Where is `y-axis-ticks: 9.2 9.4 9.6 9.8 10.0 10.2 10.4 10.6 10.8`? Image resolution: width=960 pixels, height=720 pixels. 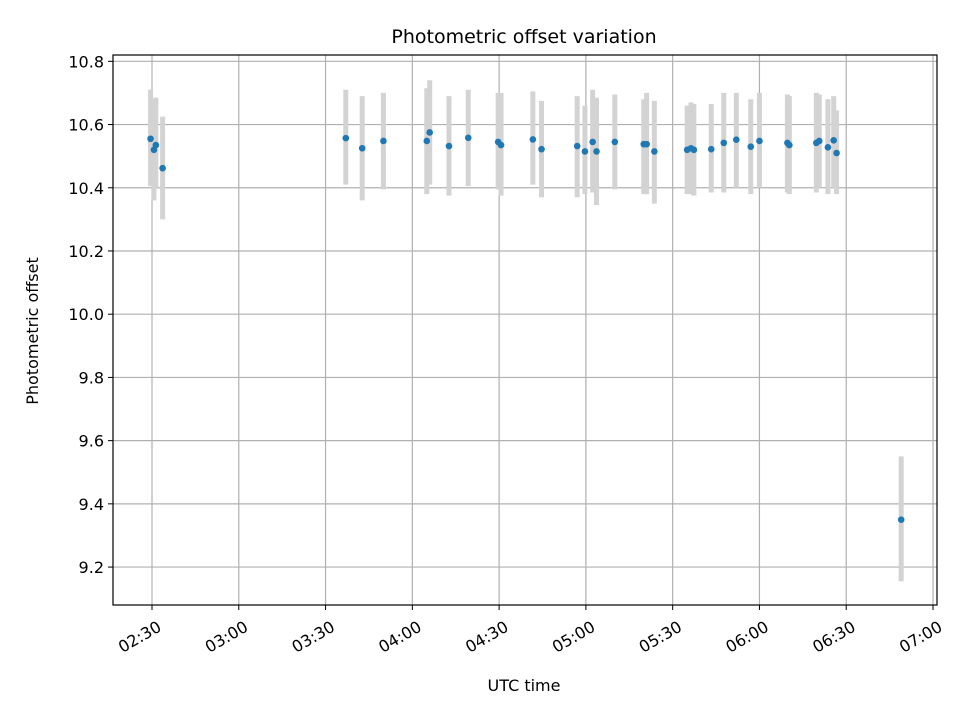
y-axis-ticks: 9.2 9.4 9.6 9.8 10.0 10.2 10.4 10.6 10.8 is located at coordinates (90, 314).